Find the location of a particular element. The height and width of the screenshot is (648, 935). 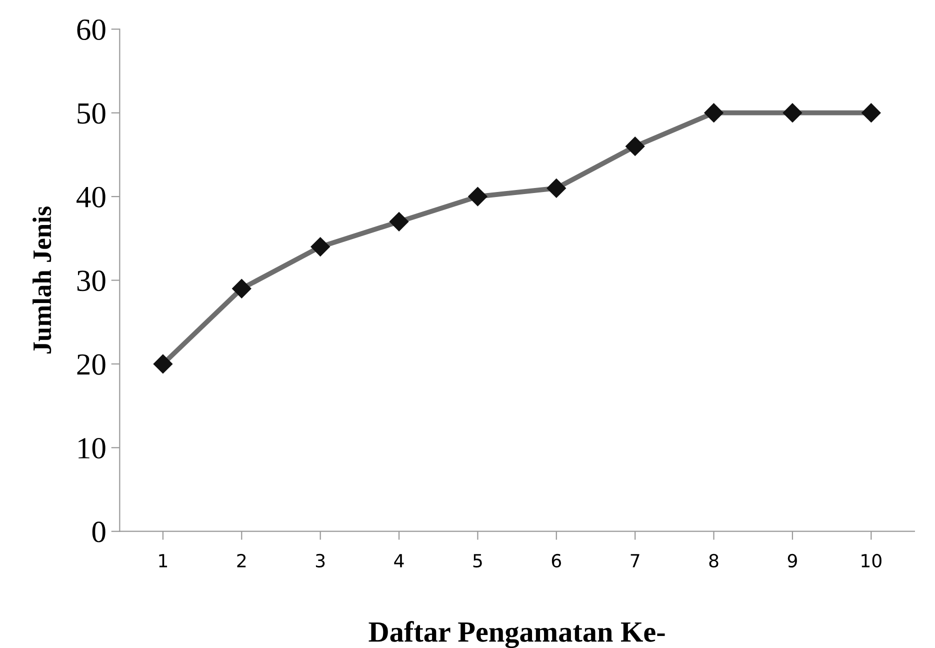

x-tick-label: 5 is located at coordinates (477, 561).